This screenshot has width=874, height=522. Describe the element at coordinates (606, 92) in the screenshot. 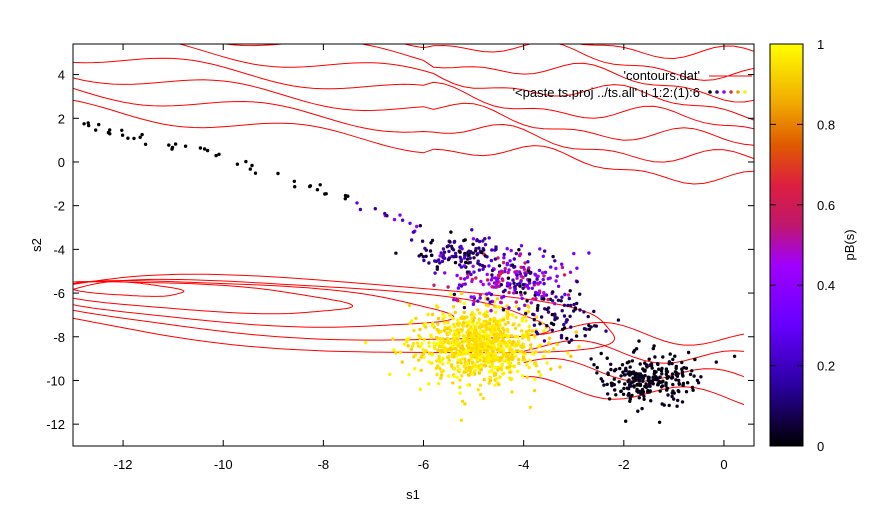

I see `legend-entry-scatter: '<paste ts.proj ../ts.all' u 1:2:(1):6` at that location.